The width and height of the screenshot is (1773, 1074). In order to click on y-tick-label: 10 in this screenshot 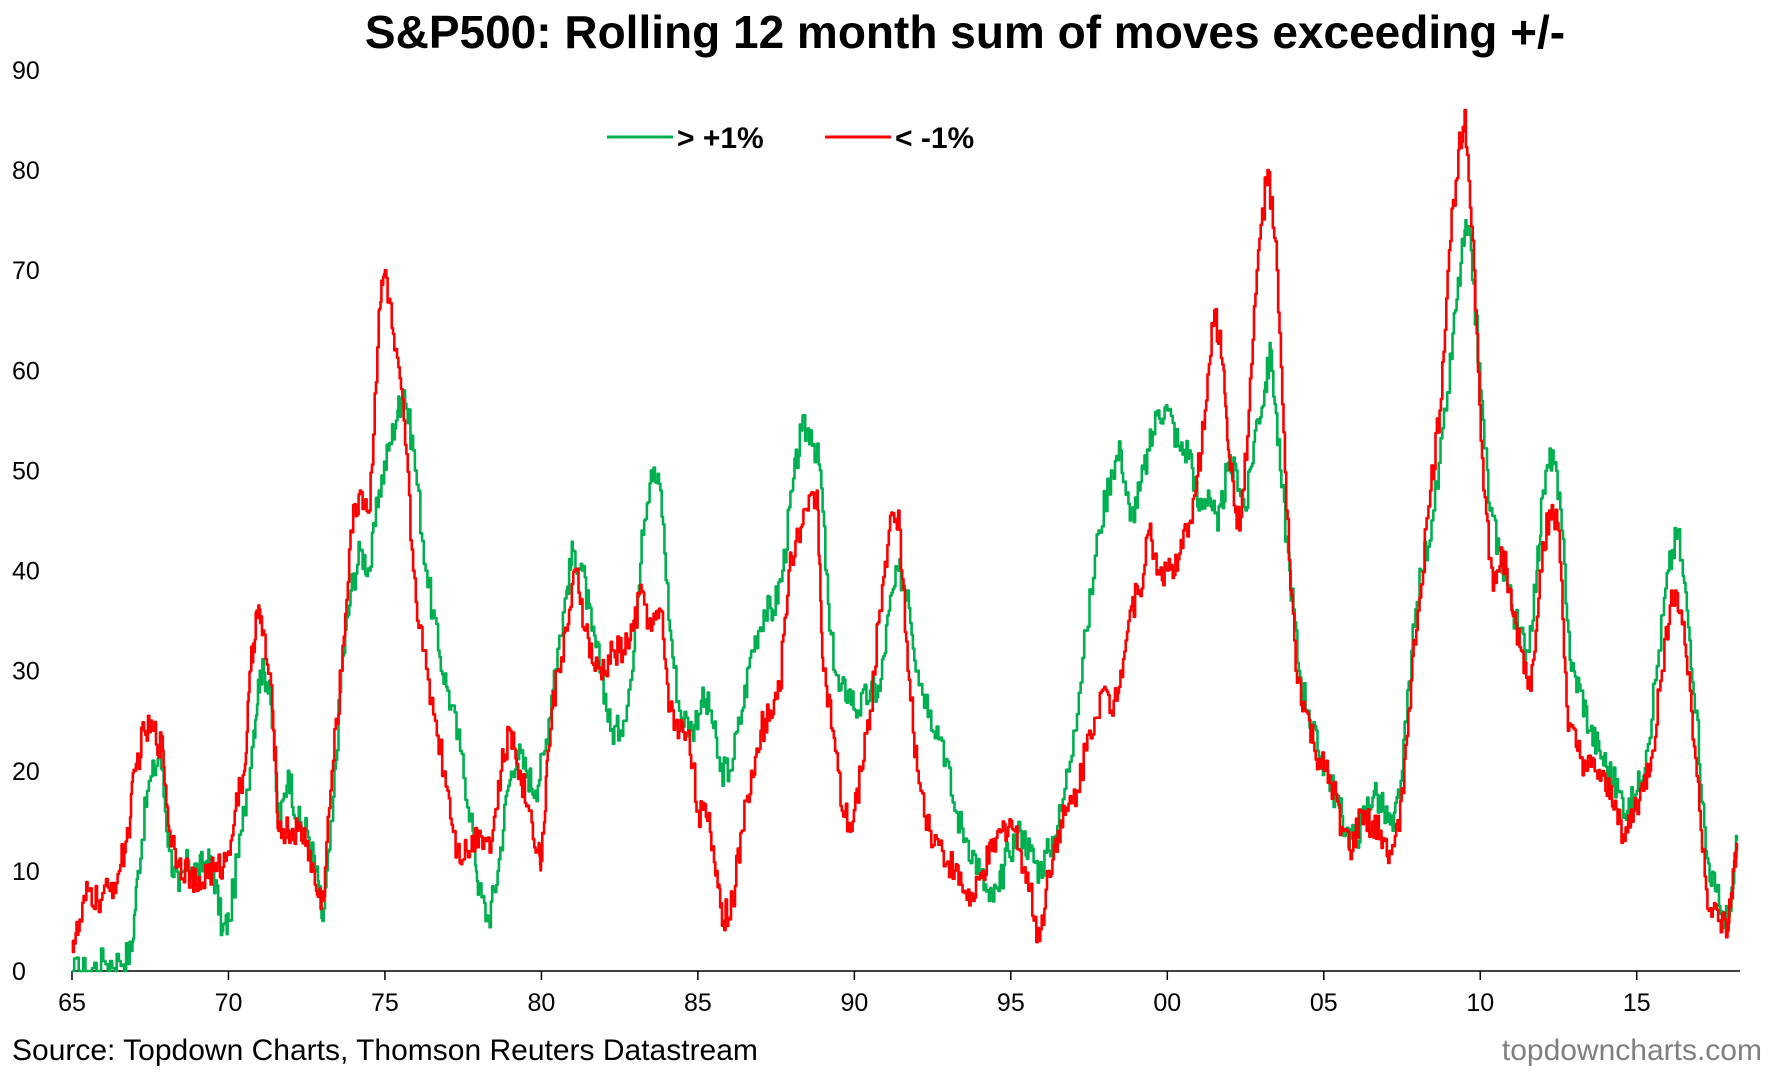, I will do `click(26, 872)`.